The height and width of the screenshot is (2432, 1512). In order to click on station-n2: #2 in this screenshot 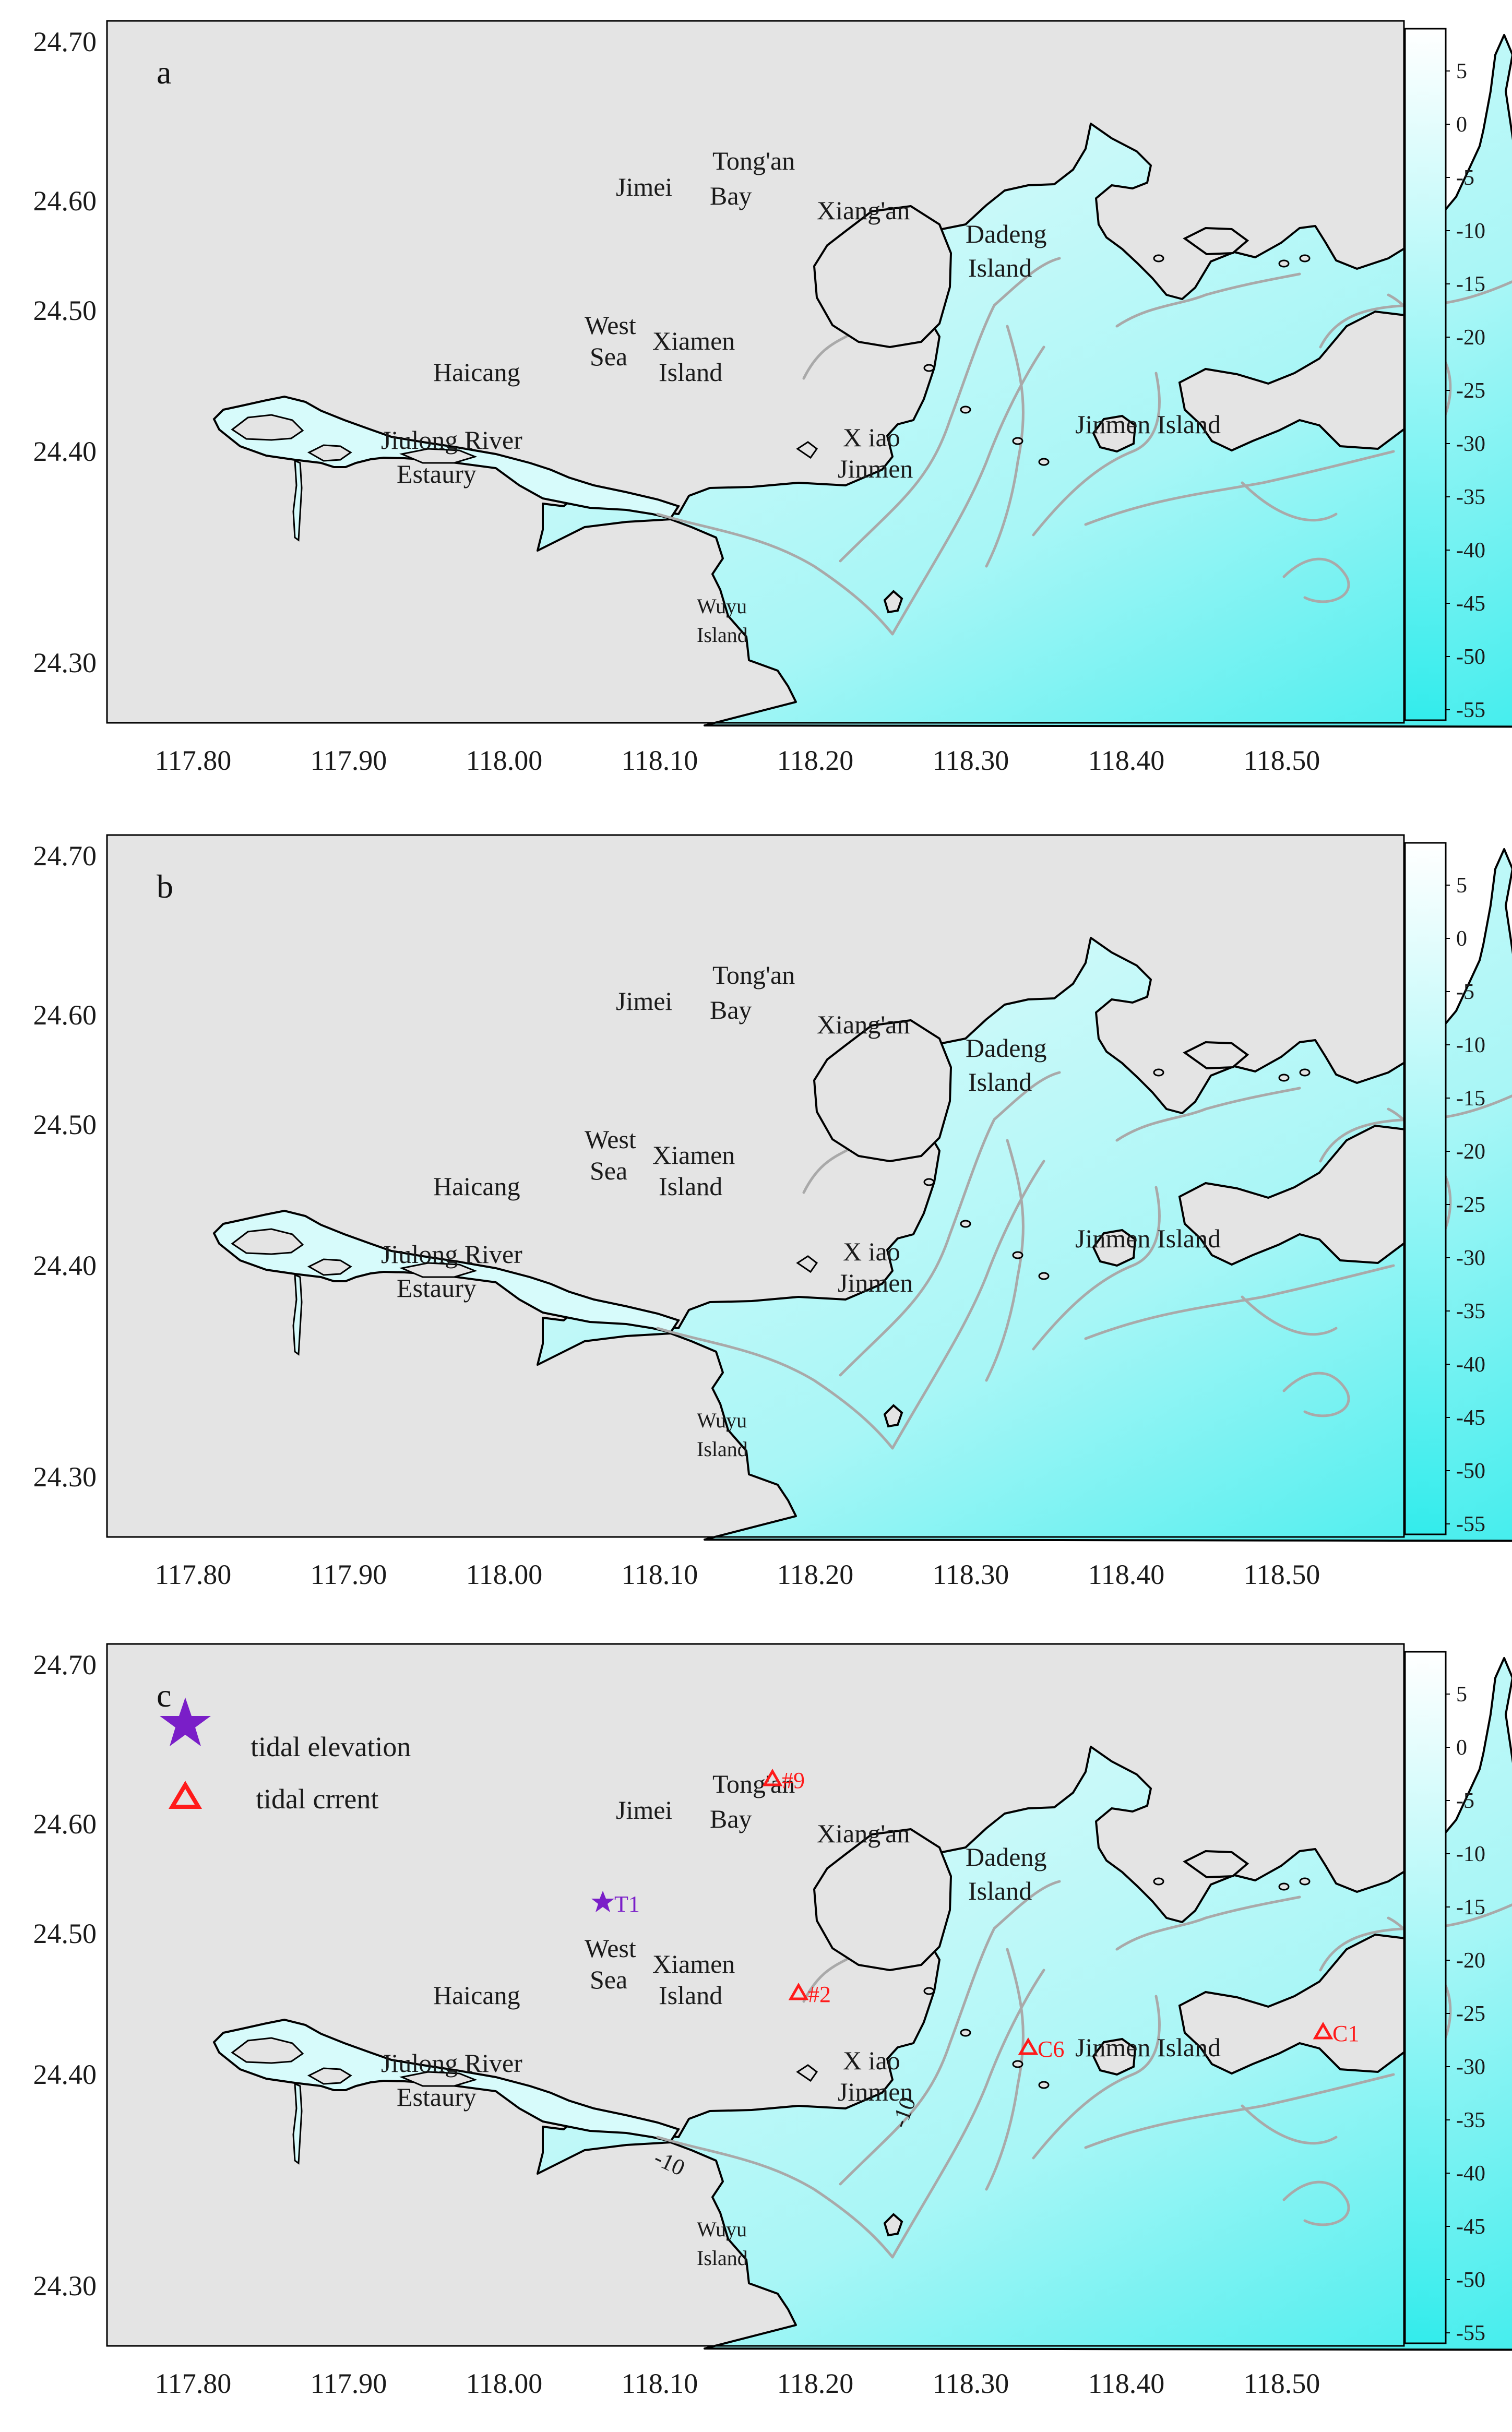, I will do `click(809, 1995)`.